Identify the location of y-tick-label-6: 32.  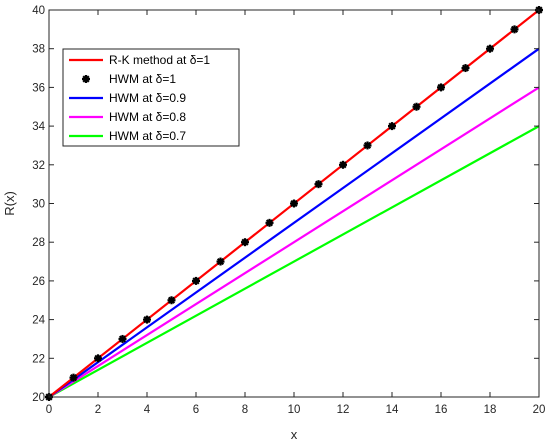
(38, 166).